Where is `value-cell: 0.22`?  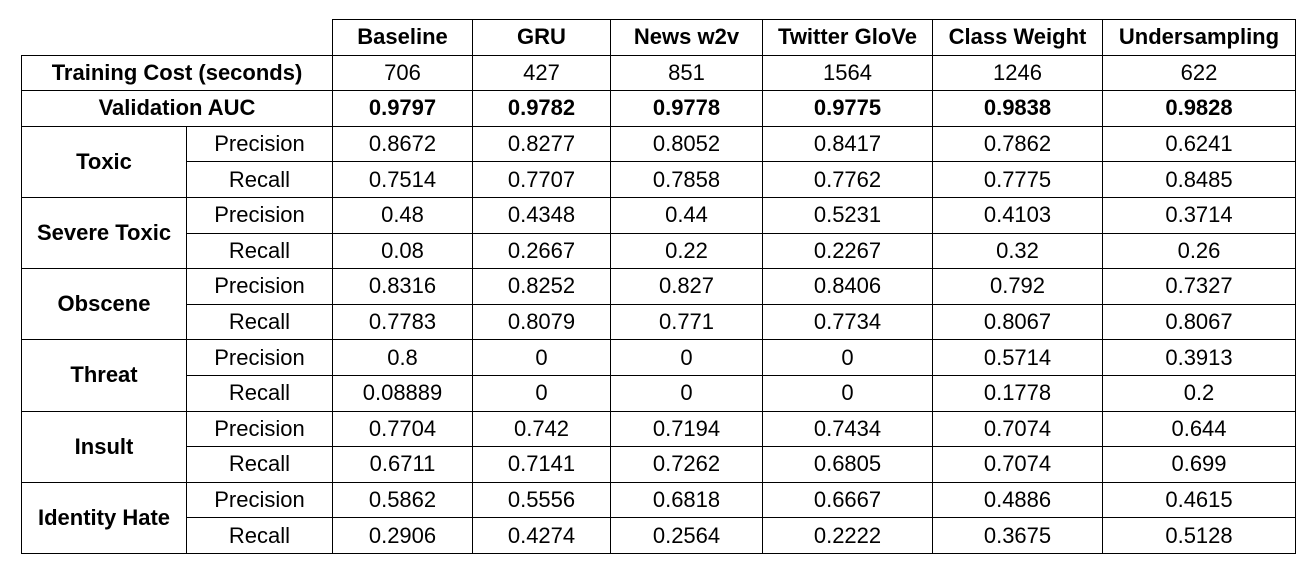 value-cell: 0.22 is located at coordinates (686, 251).